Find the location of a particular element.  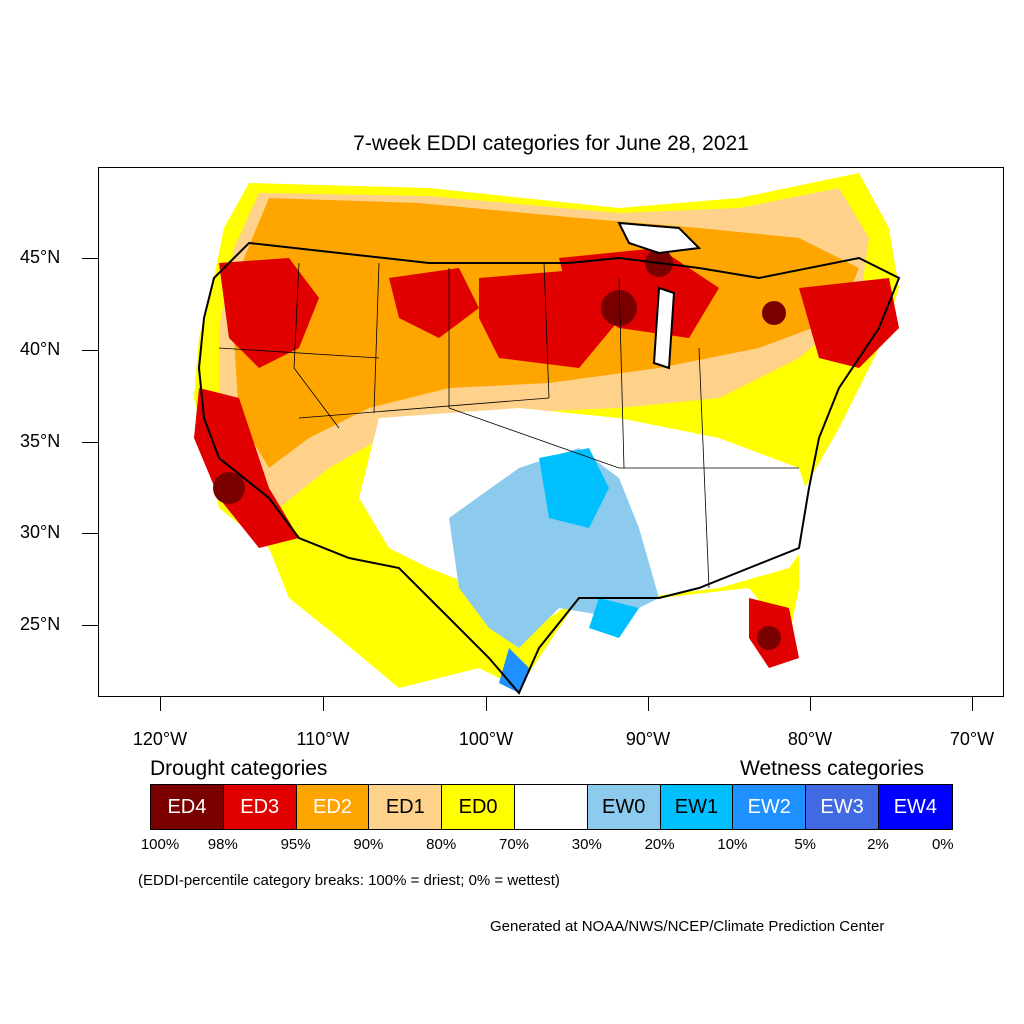

legend-normal is located at coordinates (551, 807).